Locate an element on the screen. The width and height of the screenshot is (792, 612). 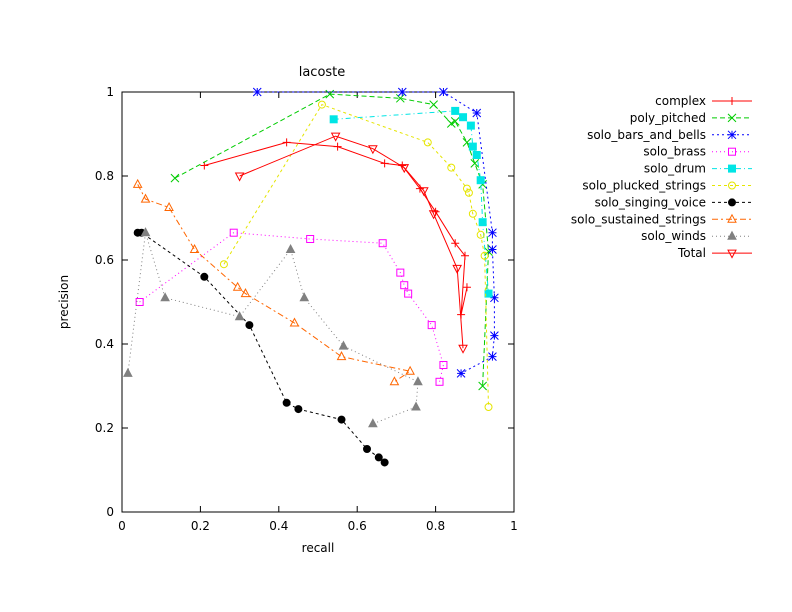
legend-label-solo-singing-voice: solo_singing_voice is located at coordinates (650, 202).